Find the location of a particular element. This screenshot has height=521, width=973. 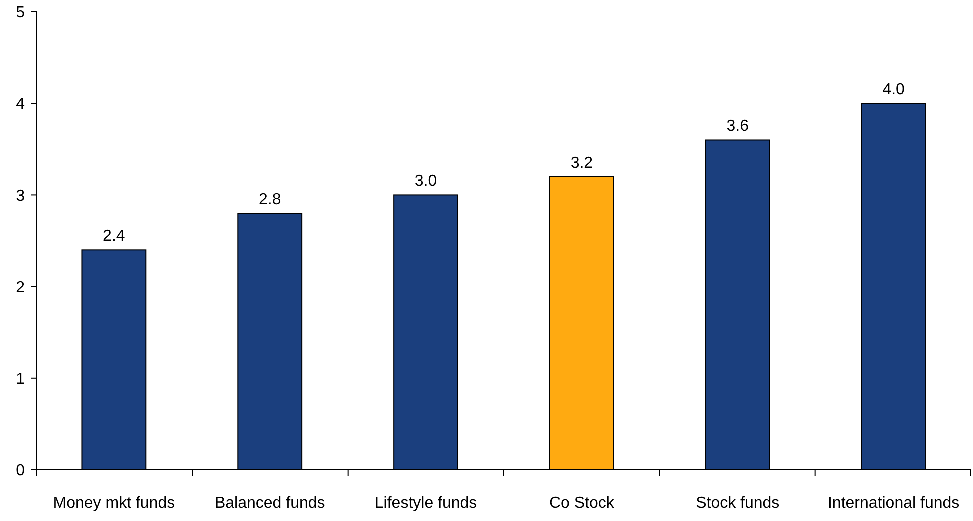

y-tick-label: 4 is located at coordinates (21, 105).